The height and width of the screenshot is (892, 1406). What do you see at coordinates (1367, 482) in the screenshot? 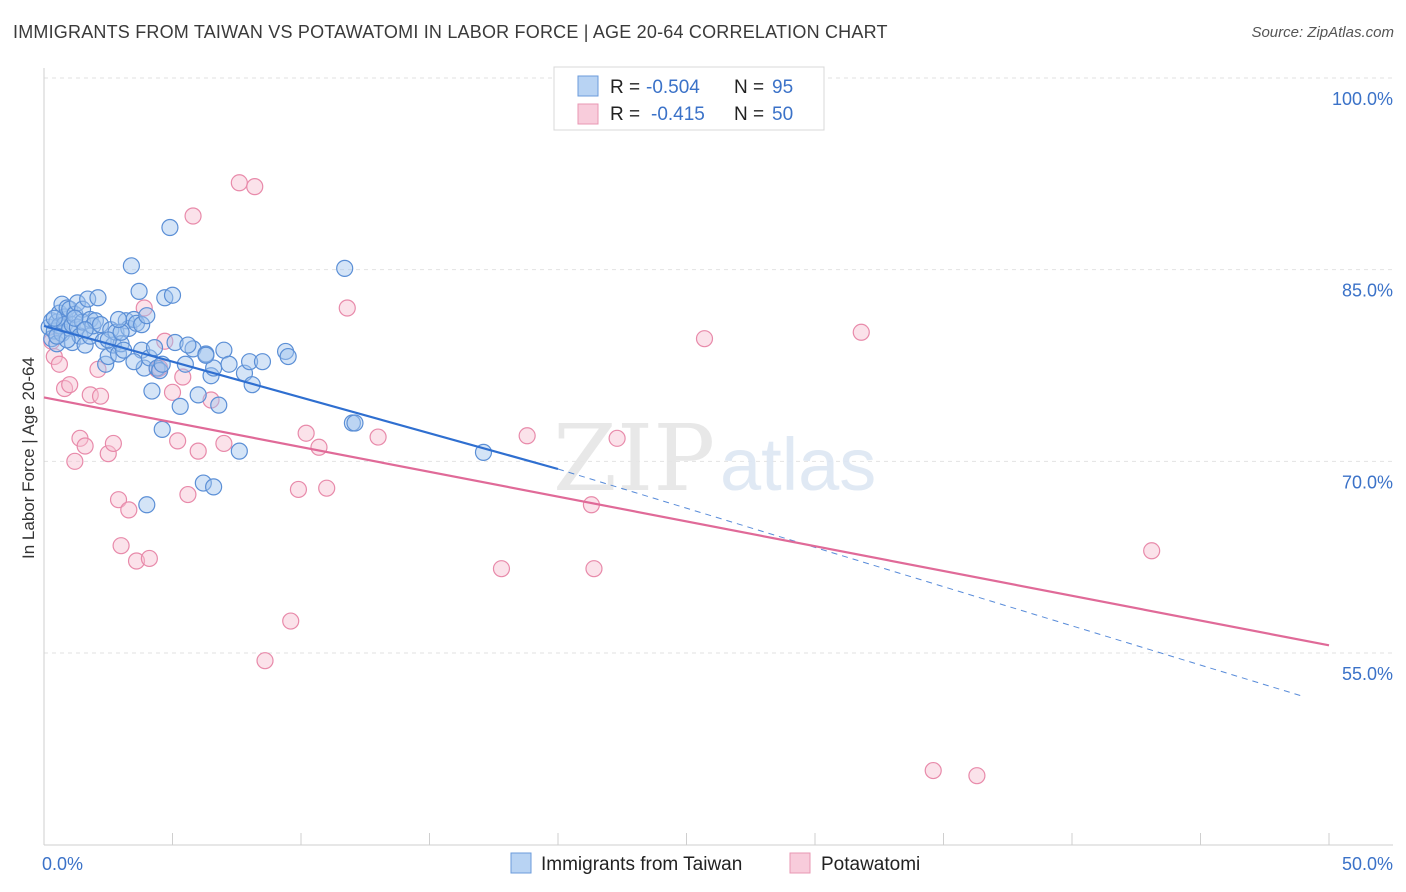
I see `y-tick-label-70: 70.0%` at bounding box center [1367, 482].